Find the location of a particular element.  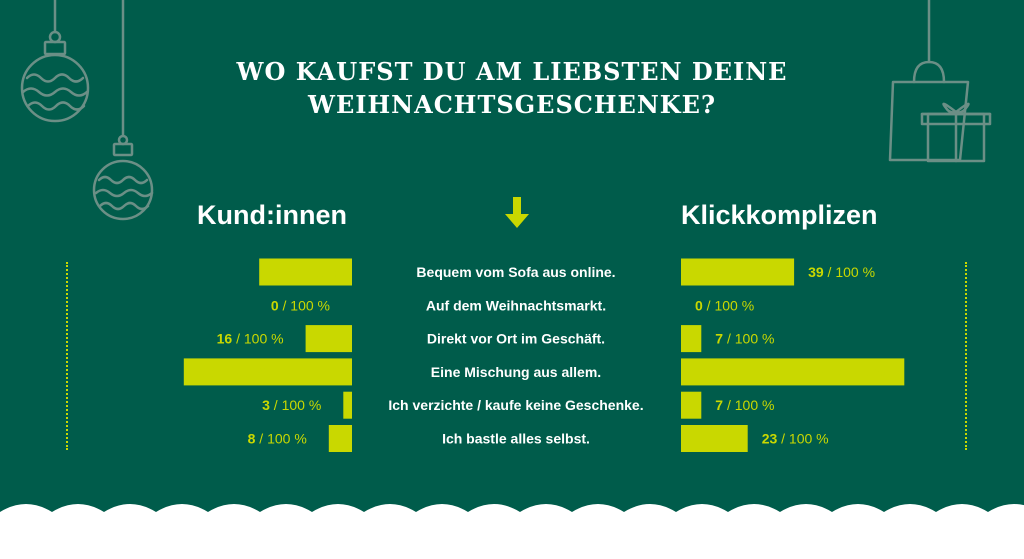

category-label: Ich bastle alles selbst. is located at coordinates (516, 439).